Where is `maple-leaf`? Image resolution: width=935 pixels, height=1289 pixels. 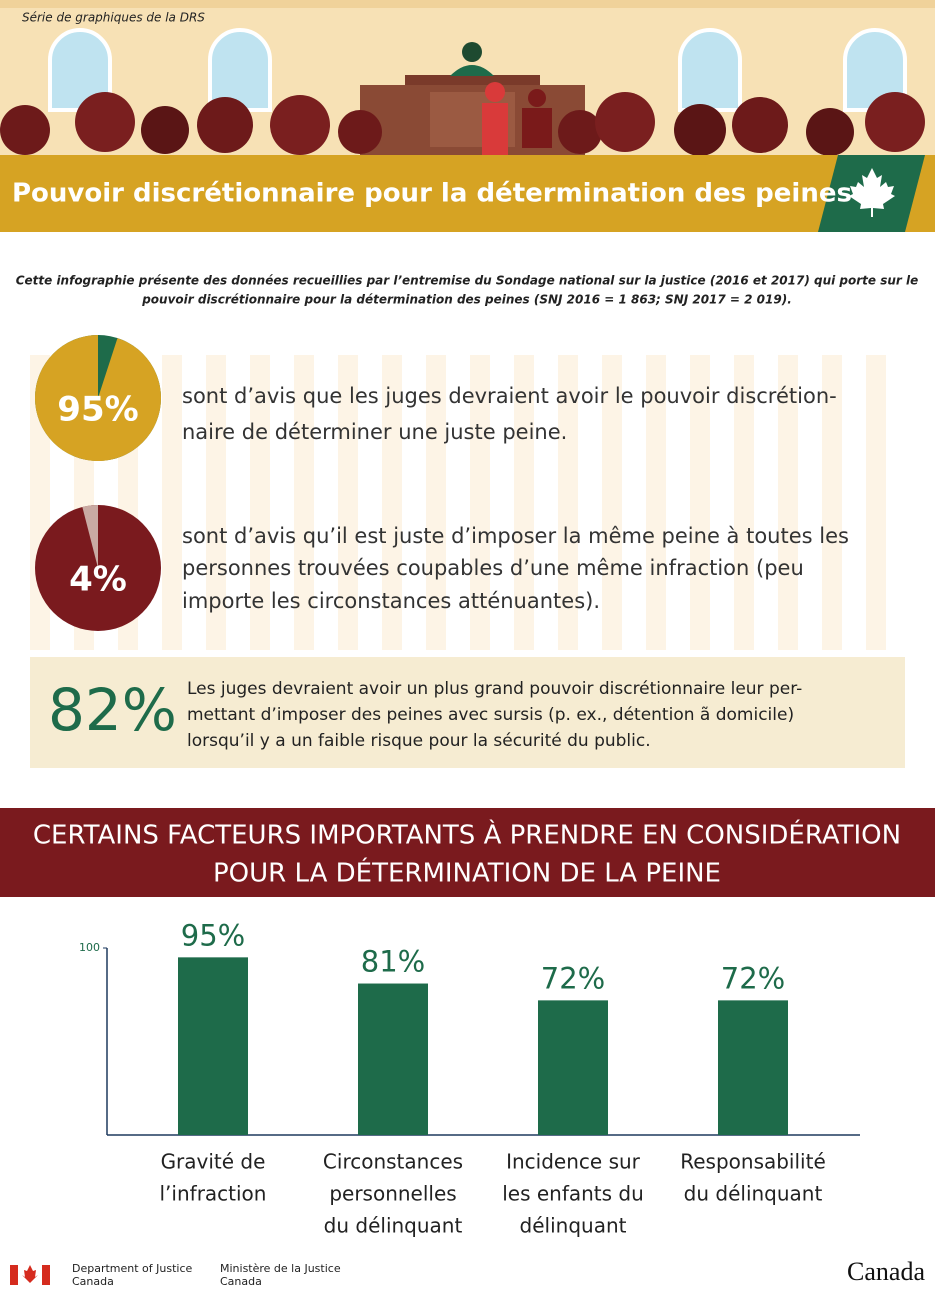 maple-leaf is located at coordinates (872, 192).